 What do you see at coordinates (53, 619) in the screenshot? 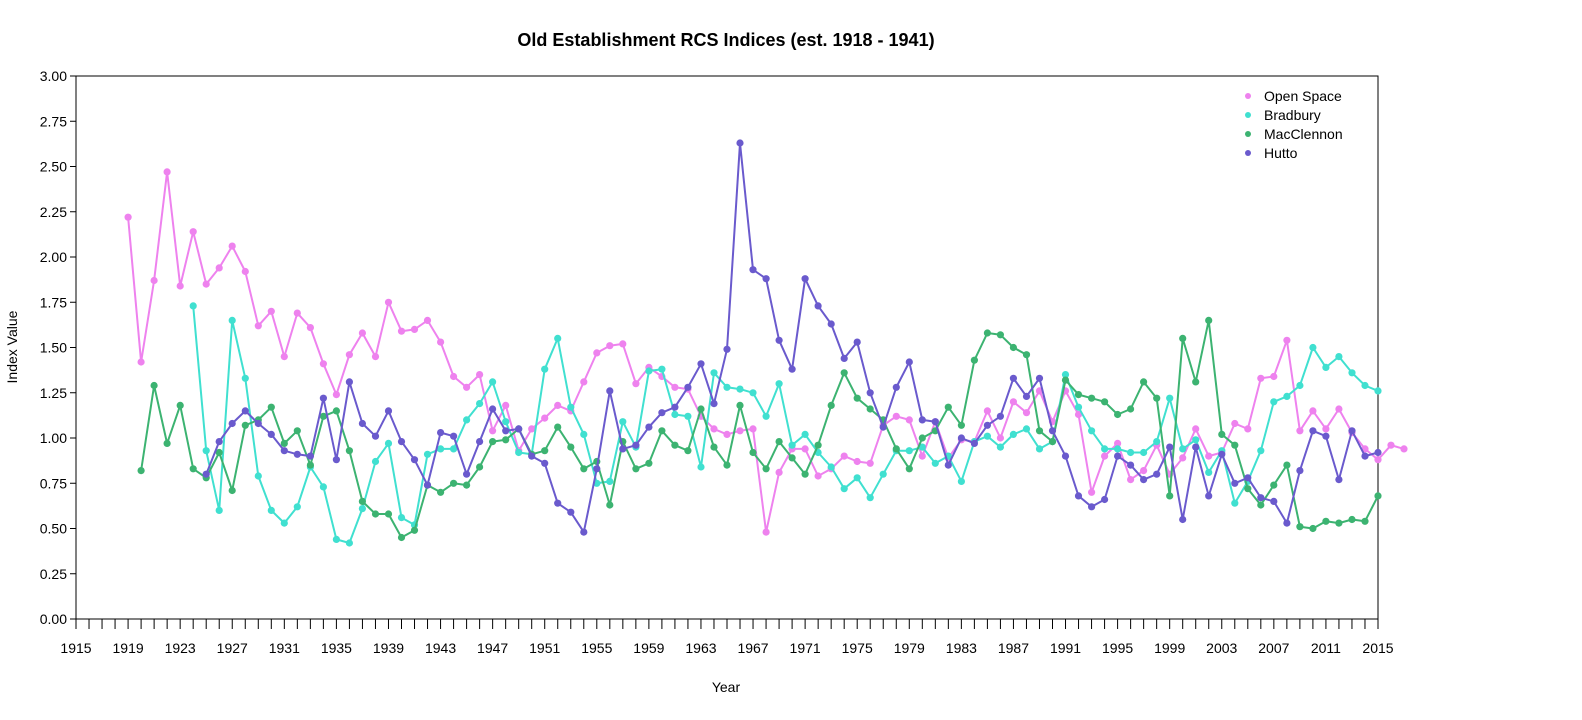
I see `y-tick-label: 0.00` at bounding box center [53, 619].